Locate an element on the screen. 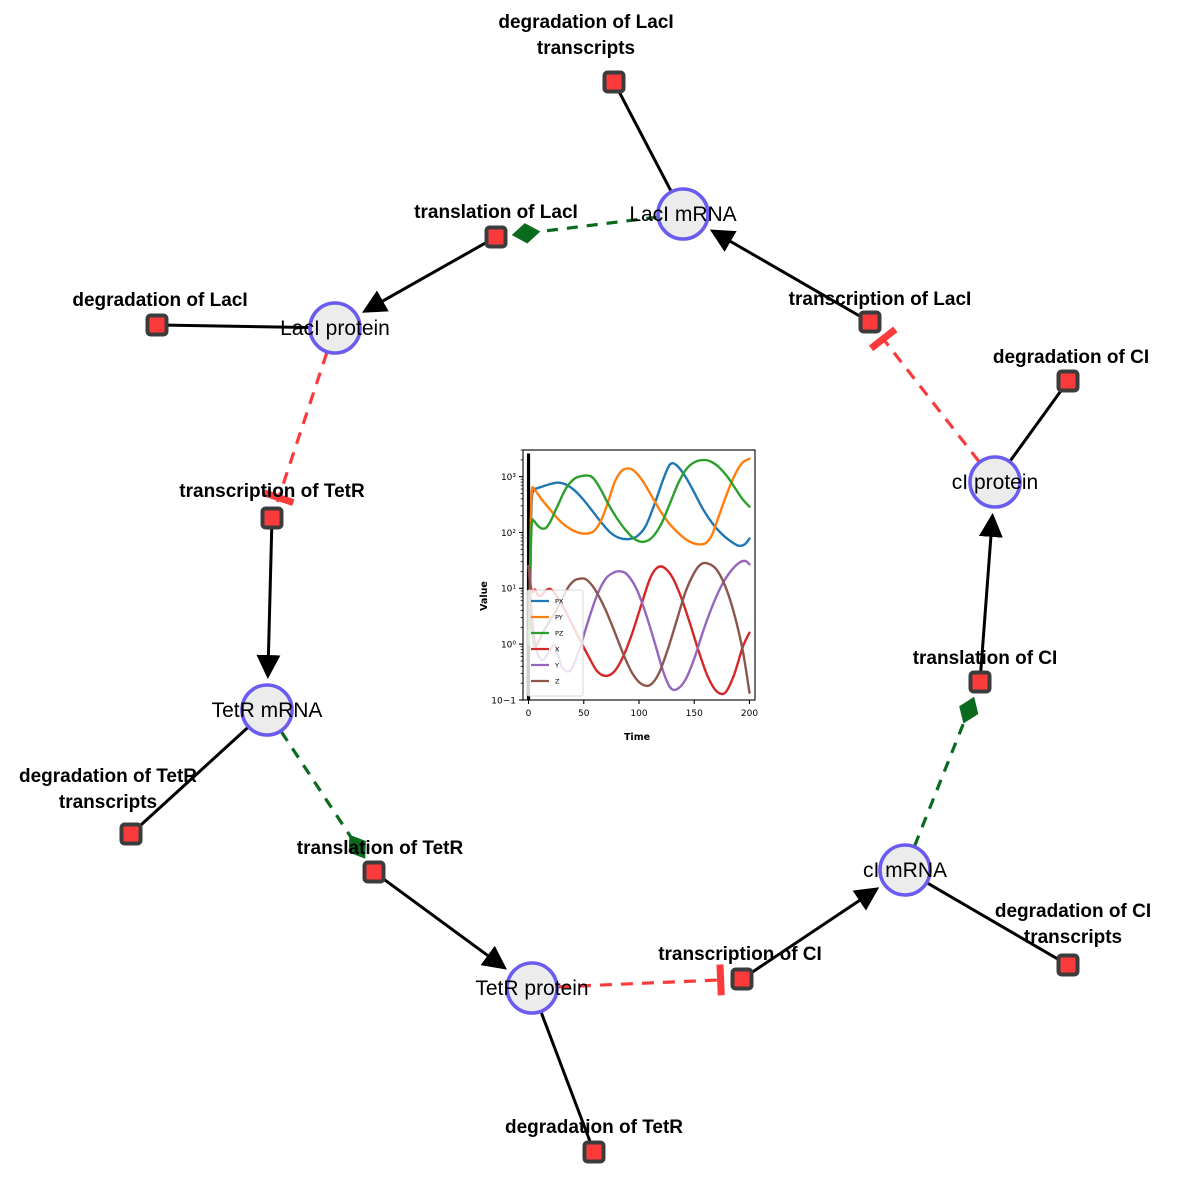 The image size is (1189, 1200). reaction-node-transl_ci is located at coordinates (980, 682).